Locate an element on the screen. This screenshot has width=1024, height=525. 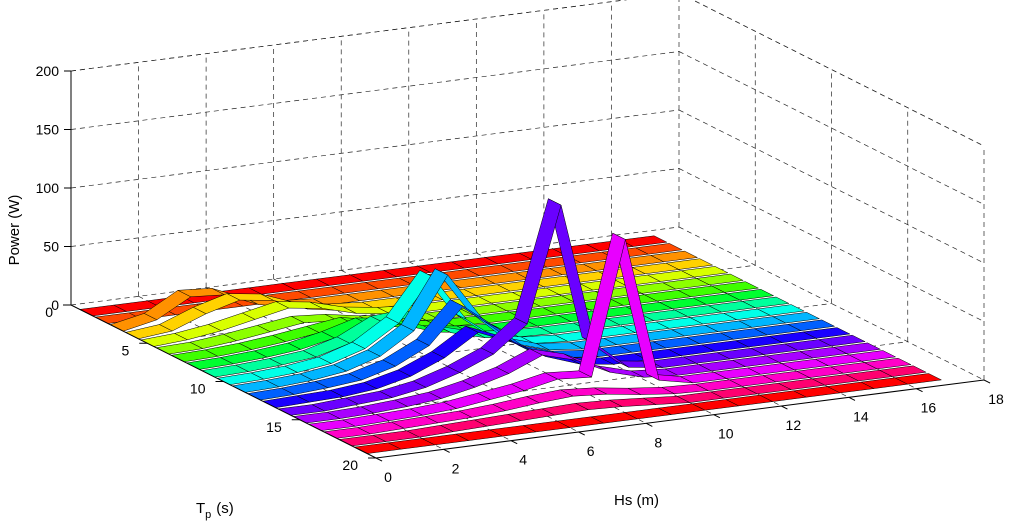
x-tick-label: 0 is located at coordinates (388, 477).